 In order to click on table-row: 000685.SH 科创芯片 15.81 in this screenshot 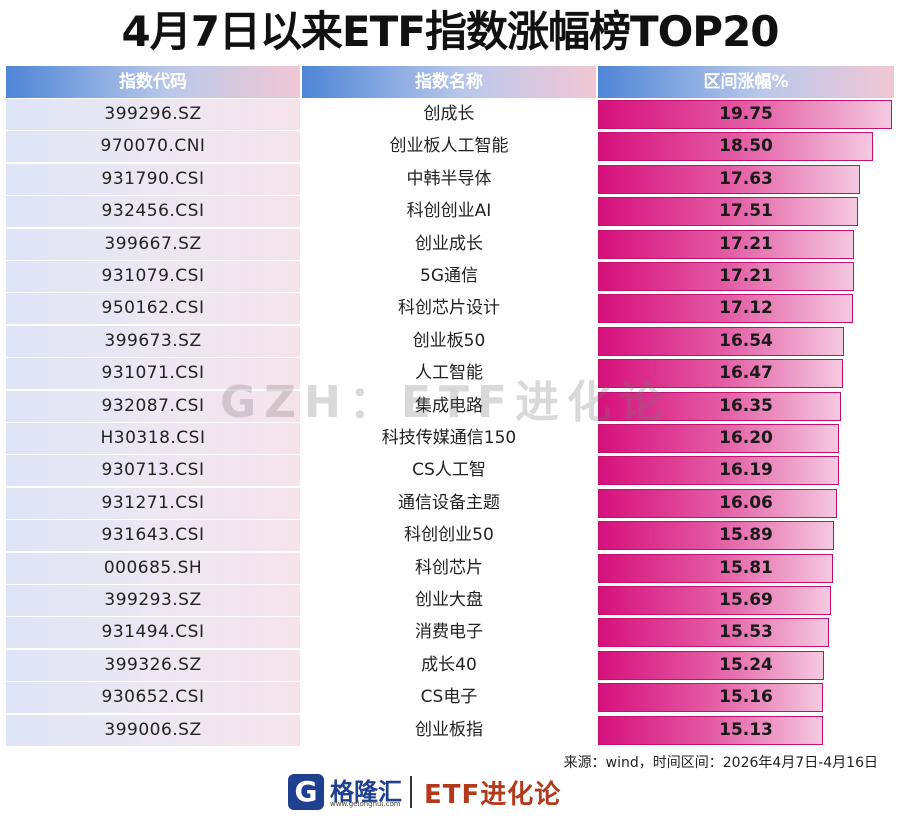, I will do `click(450, 568)`.